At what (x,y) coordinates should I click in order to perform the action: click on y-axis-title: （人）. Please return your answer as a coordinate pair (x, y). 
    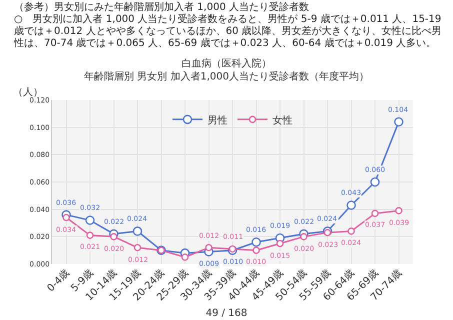
    Looking at the image, I should click on (28, 92).